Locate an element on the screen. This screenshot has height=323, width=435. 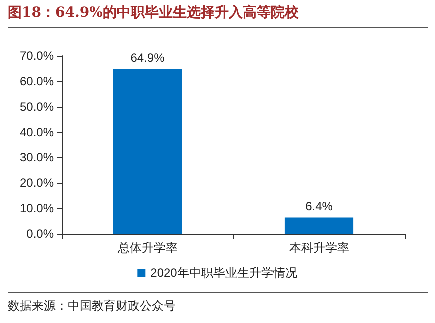
y-tick-label: 70.0% is located at coordinates (37, 56).